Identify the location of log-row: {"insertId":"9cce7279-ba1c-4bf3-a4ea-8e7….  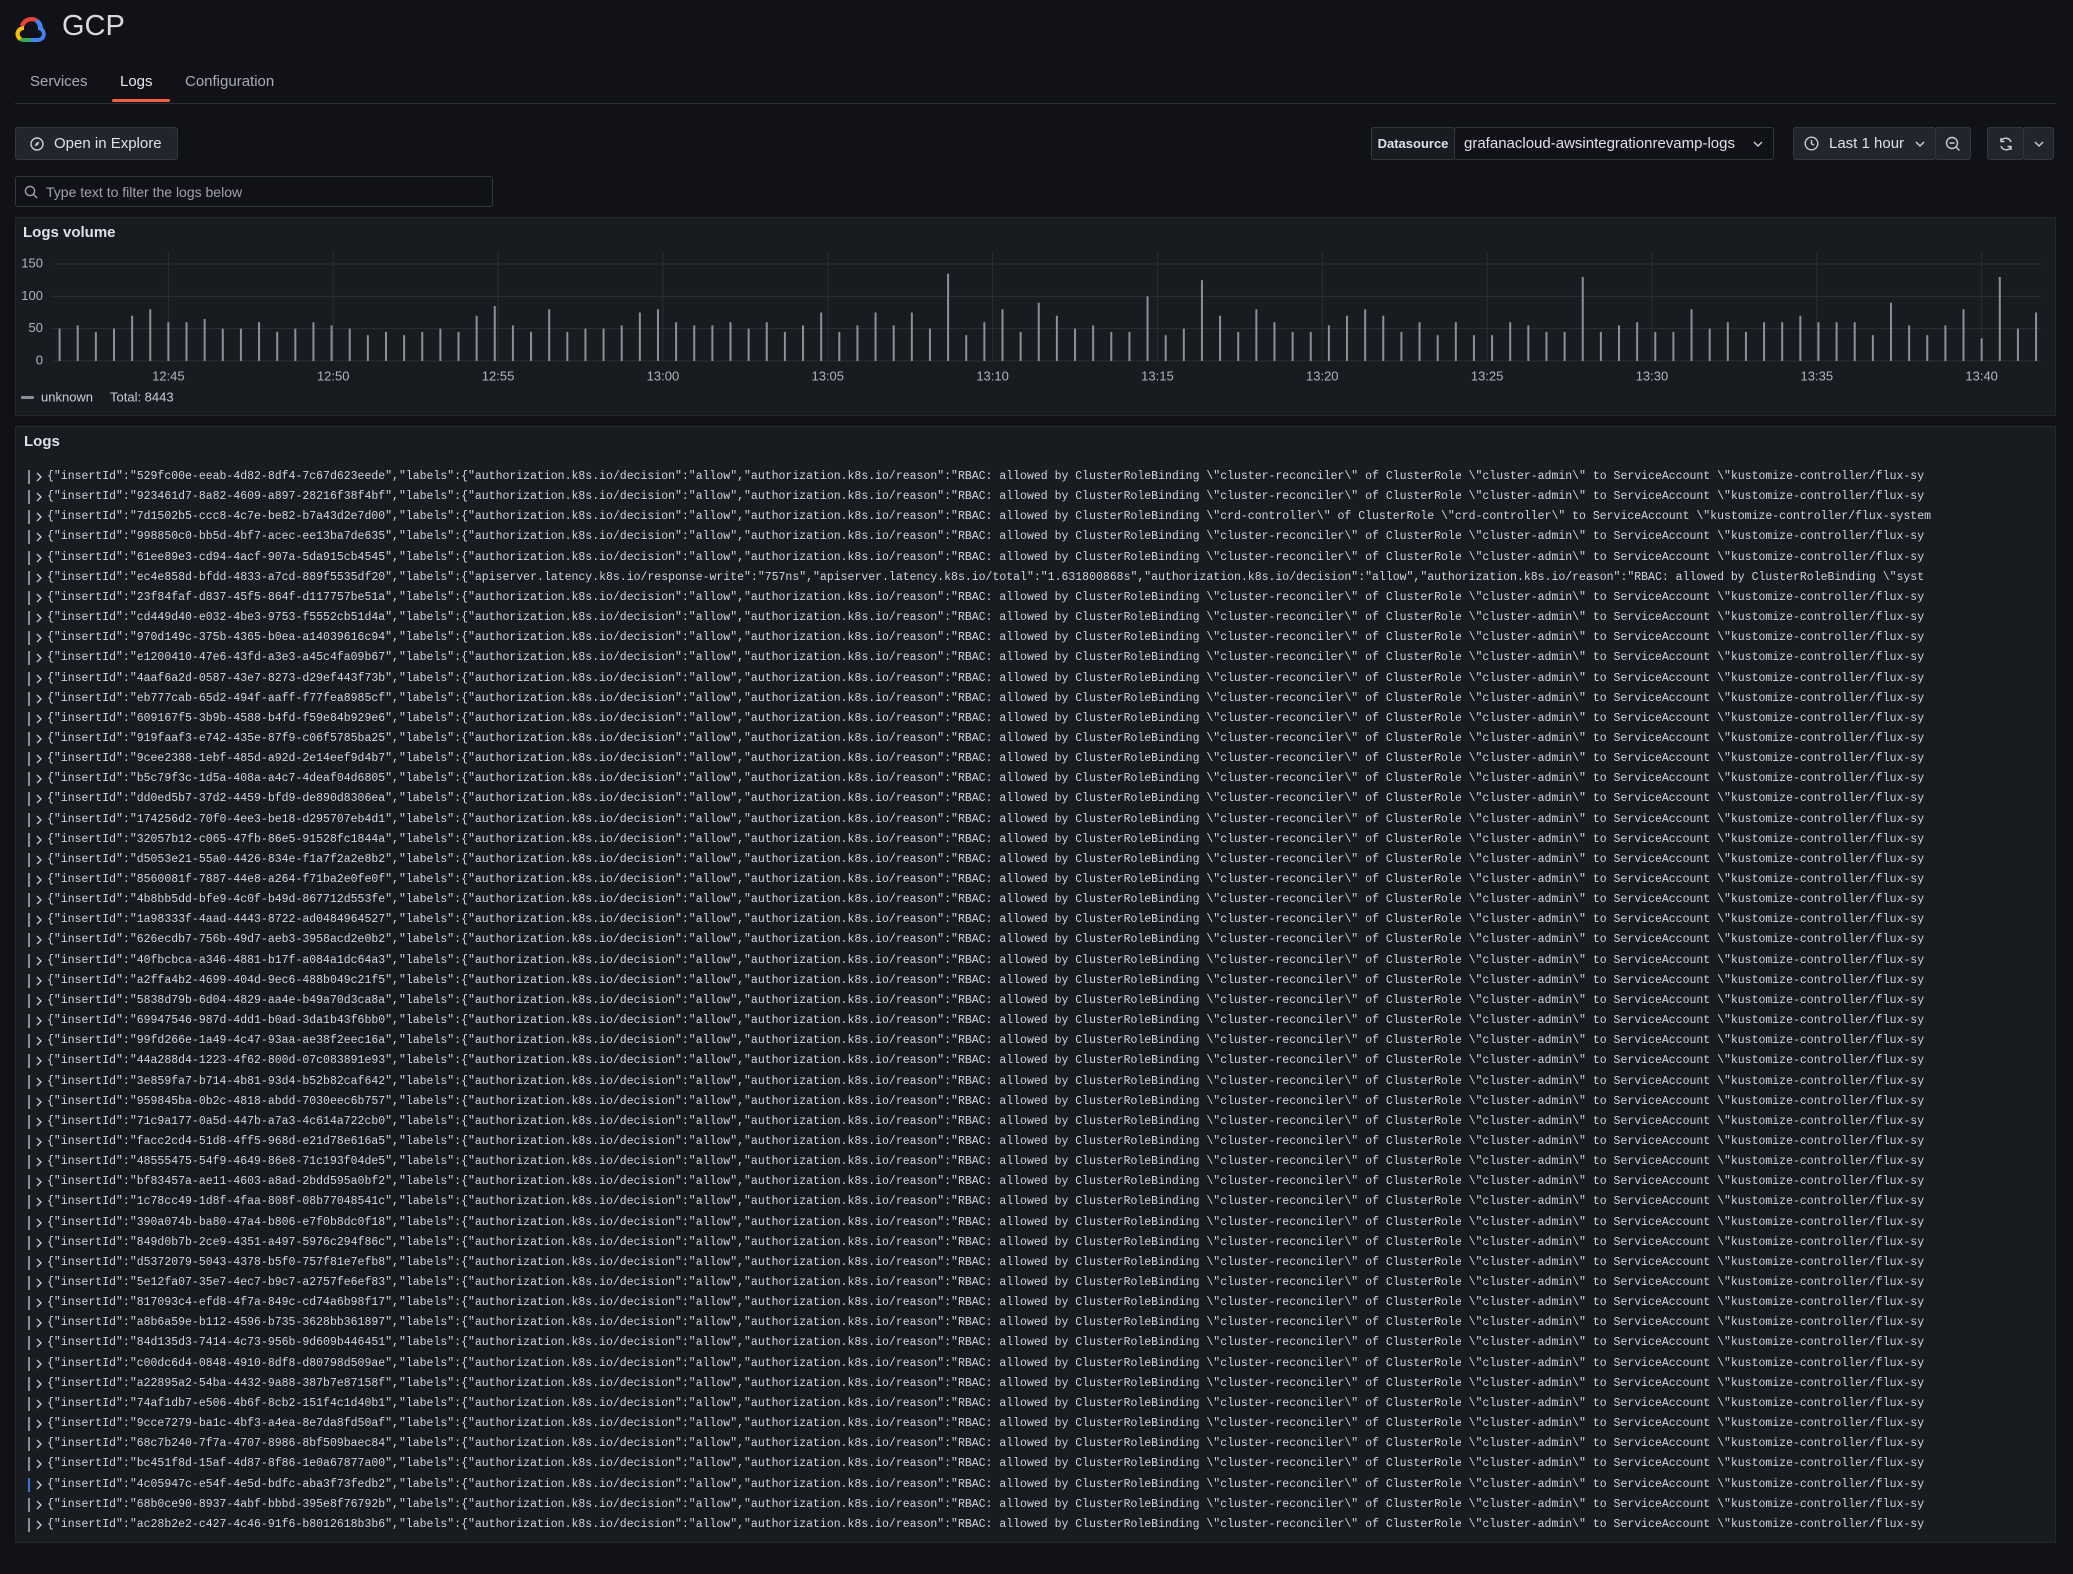
(1031, 1424).